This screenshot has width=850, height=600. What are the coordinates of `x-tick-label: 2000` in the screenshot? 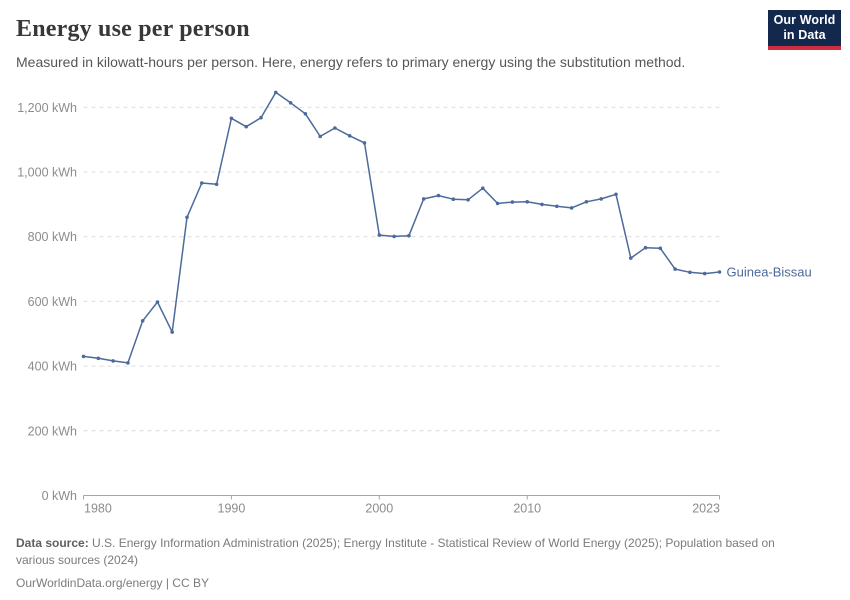 It's located at (379, 509).